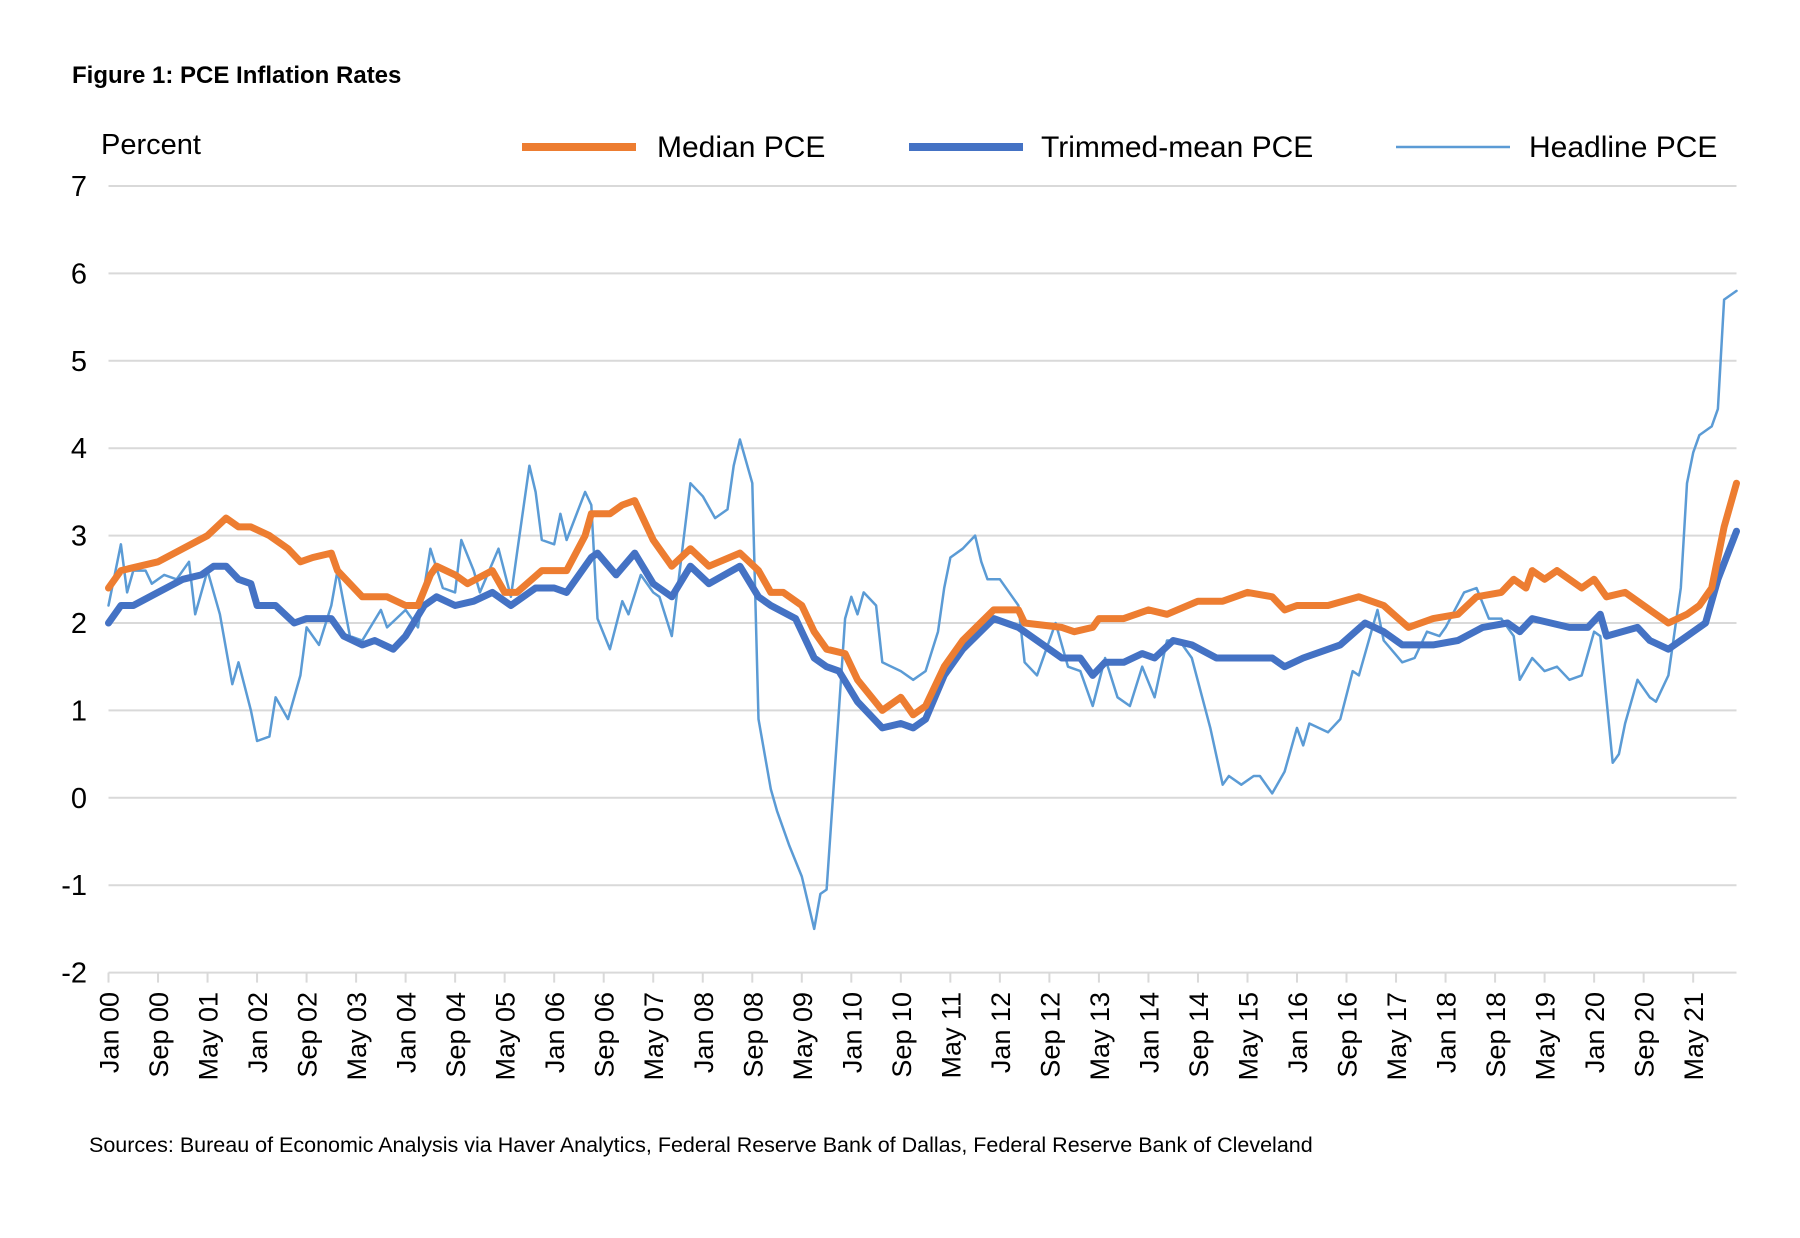 This screenshot has width=1800, height=1238. What do you see at coordinates (1623, 147) in the screenshot?
I see `legend-label-headline: Headline PCE` at bounding box center [1623, 147].